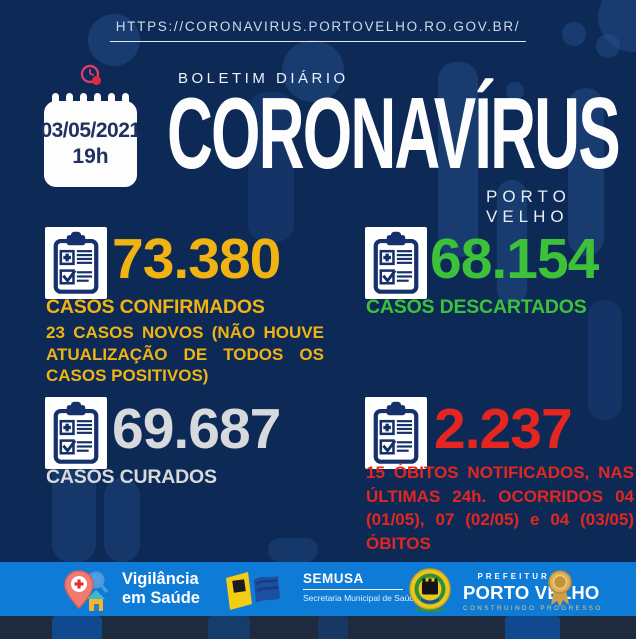 The height and width of the screenshot is (639, 636). I want to click on prefeitura-slogan: CONSTRUINDO PROGRESSO, so click(533, 608).